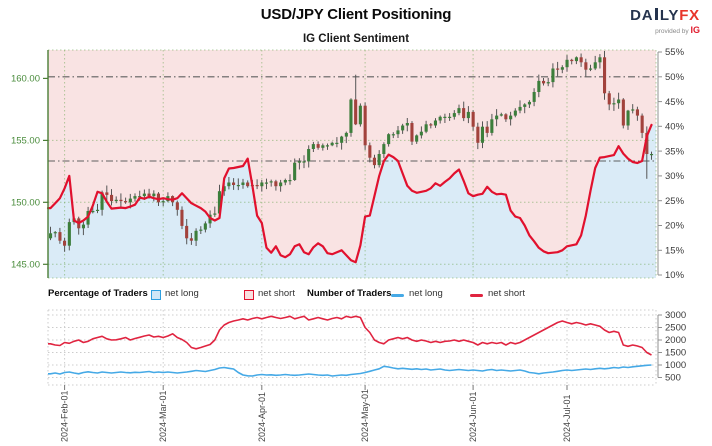 Image resolution: width=712 pixels, height=446 pixels. I want to click on dailyfx-wordmark: DA LYFX, so click(665, 15).